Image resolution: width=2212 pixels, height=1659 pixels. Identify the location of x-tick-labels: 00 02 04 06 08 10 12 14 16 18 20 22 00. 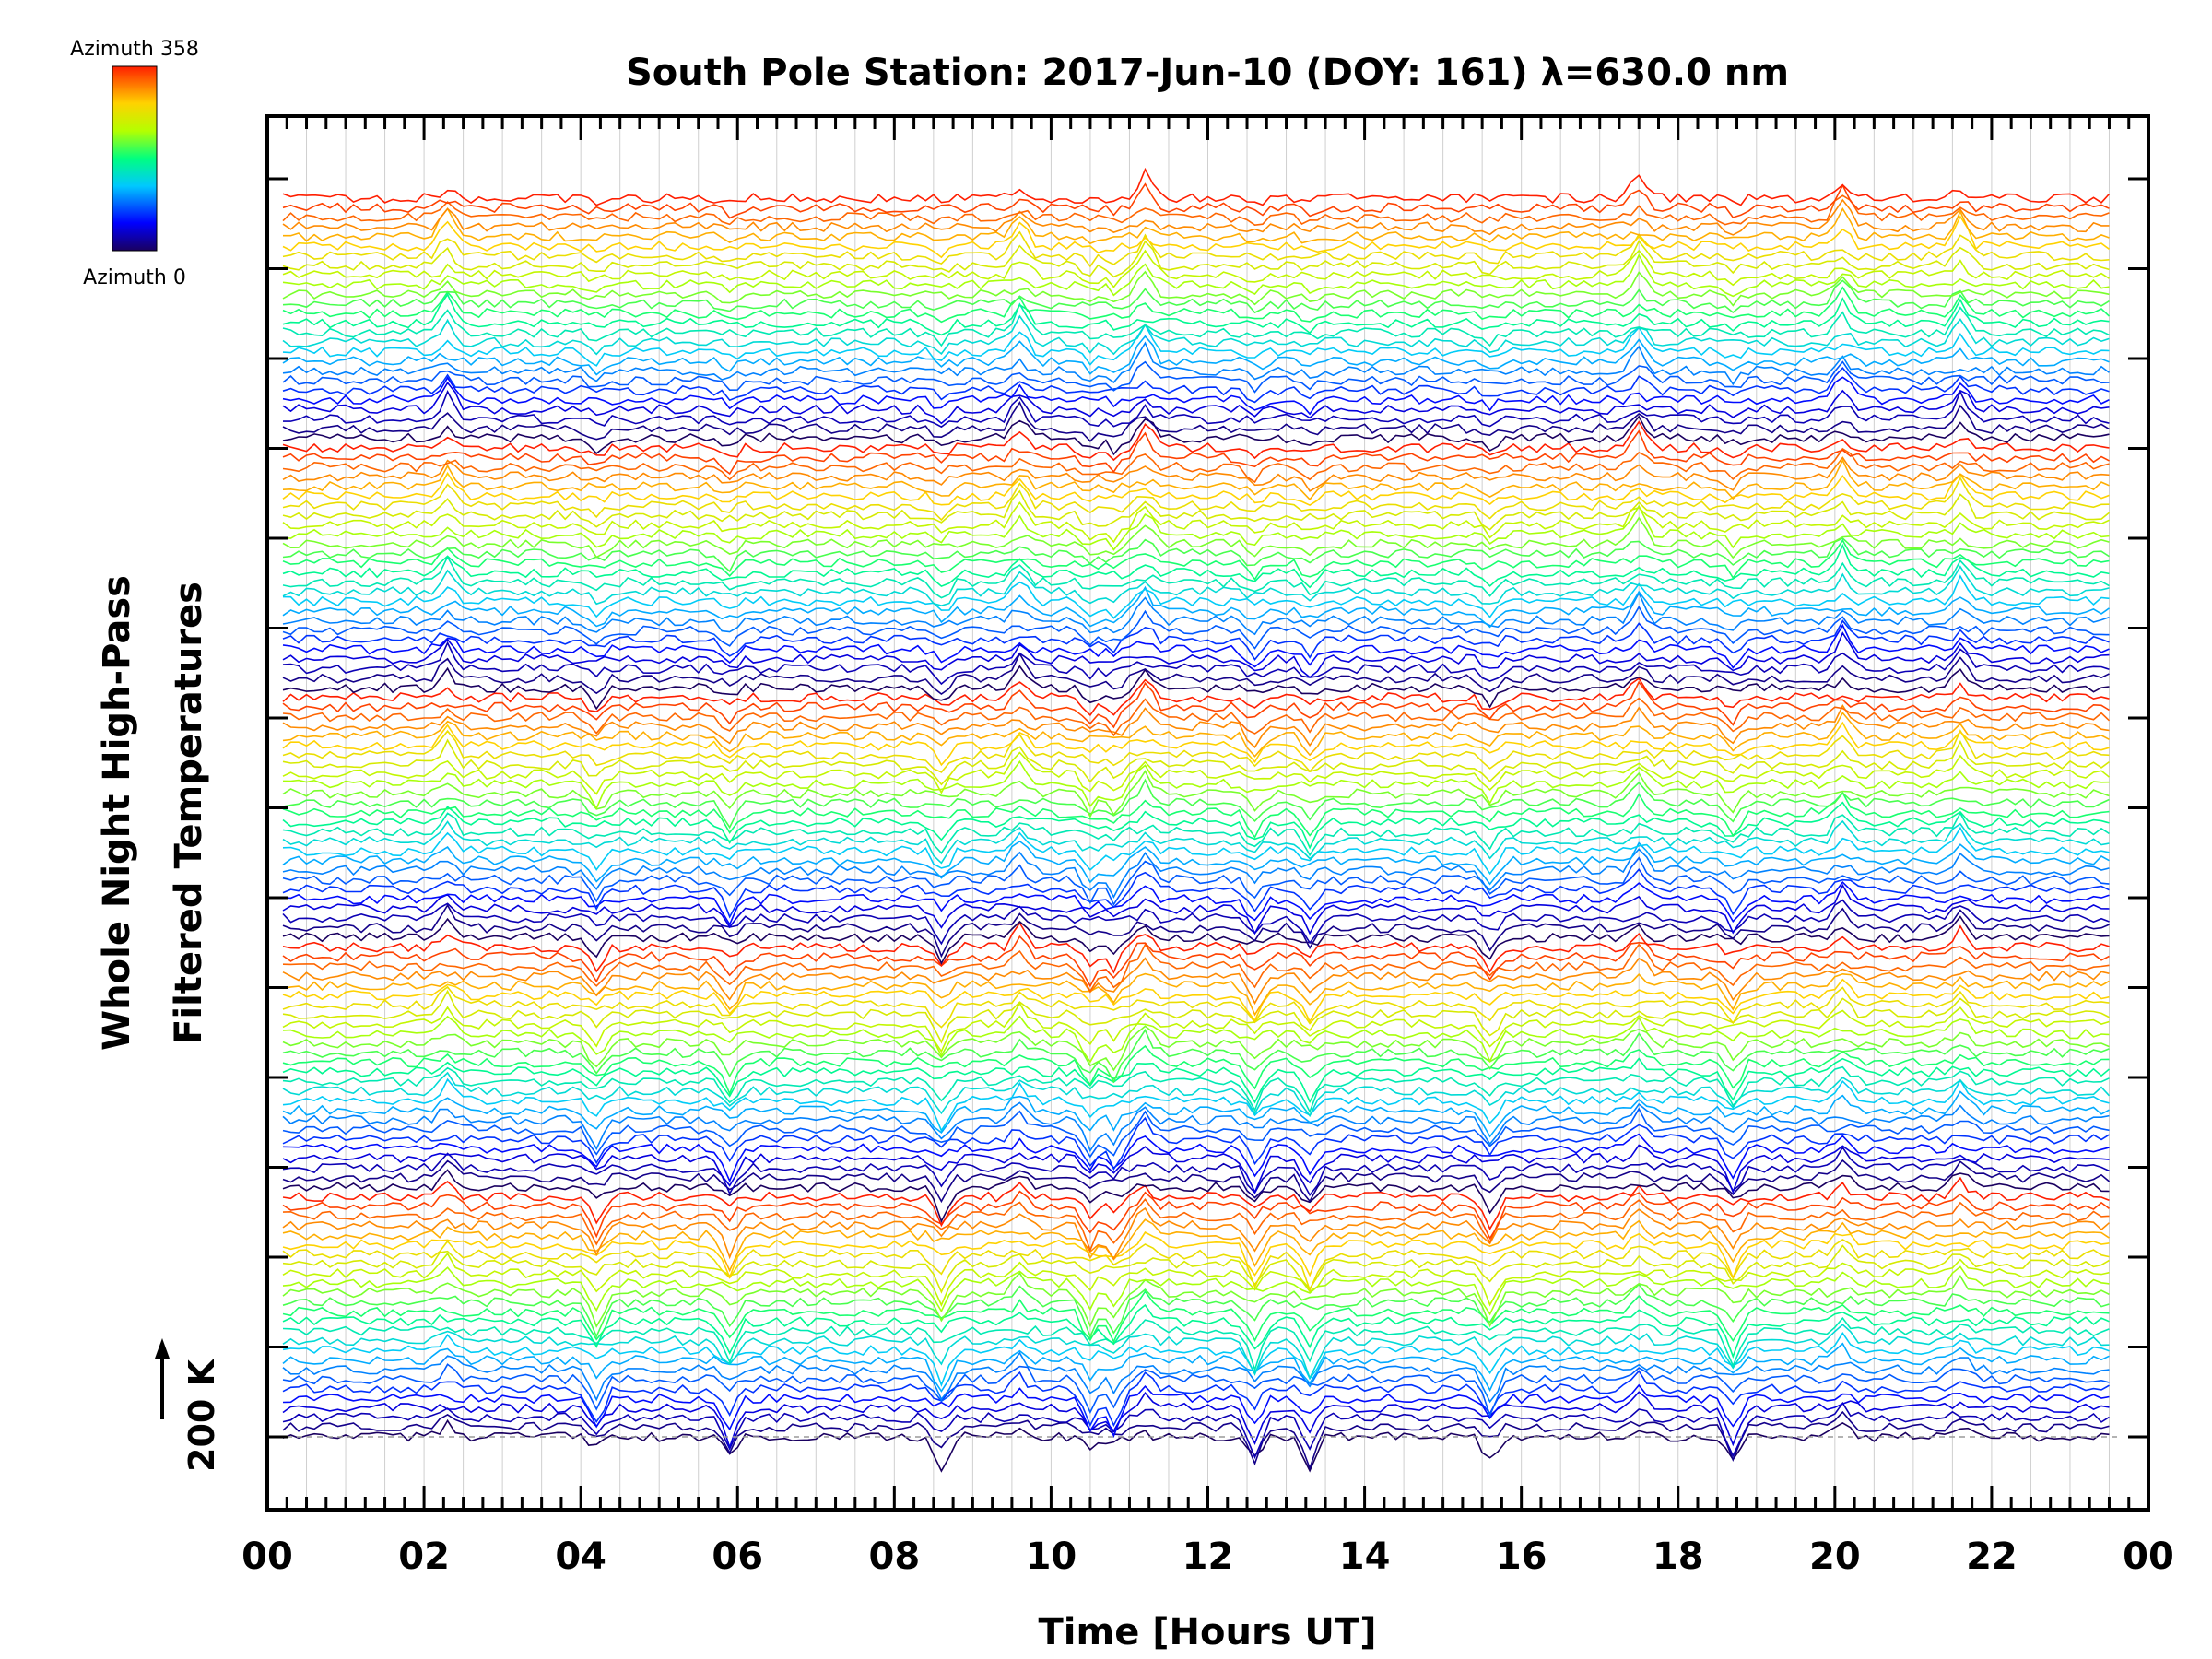
(1207, 1556).